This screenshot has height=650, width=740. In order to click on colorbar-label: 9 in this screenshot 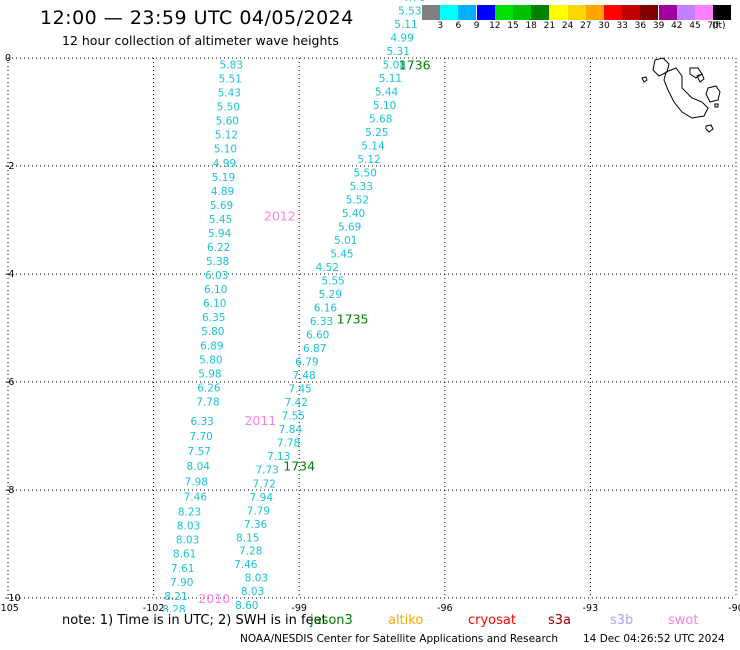, I will do `click(476, 26)`.